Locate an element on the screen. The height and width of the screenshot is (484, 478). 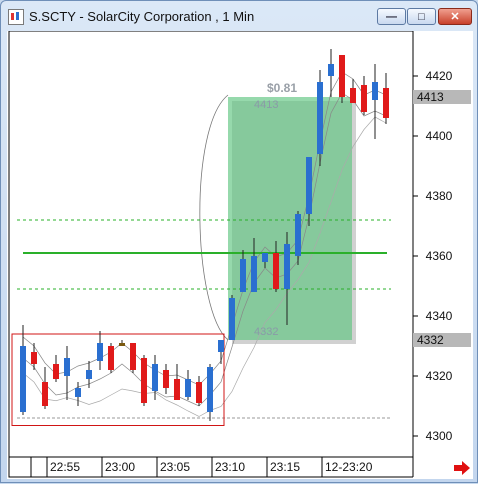
consolidation-box is located at coordinates (118, 379).